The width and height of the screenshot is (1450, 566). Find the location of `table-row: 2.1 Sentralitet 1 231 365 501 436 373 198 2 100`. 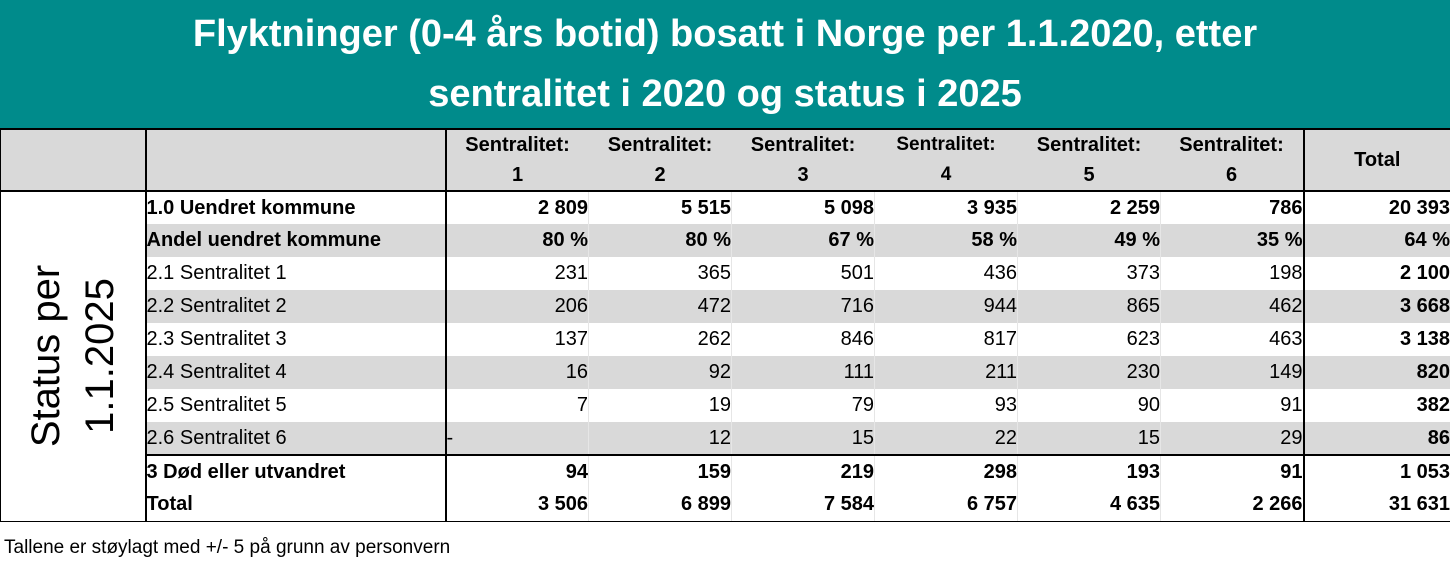

table-row: 2.1 Sentralitet 1 231 365 501 436 373 198 2 100 is located at coordinates (725, 273).